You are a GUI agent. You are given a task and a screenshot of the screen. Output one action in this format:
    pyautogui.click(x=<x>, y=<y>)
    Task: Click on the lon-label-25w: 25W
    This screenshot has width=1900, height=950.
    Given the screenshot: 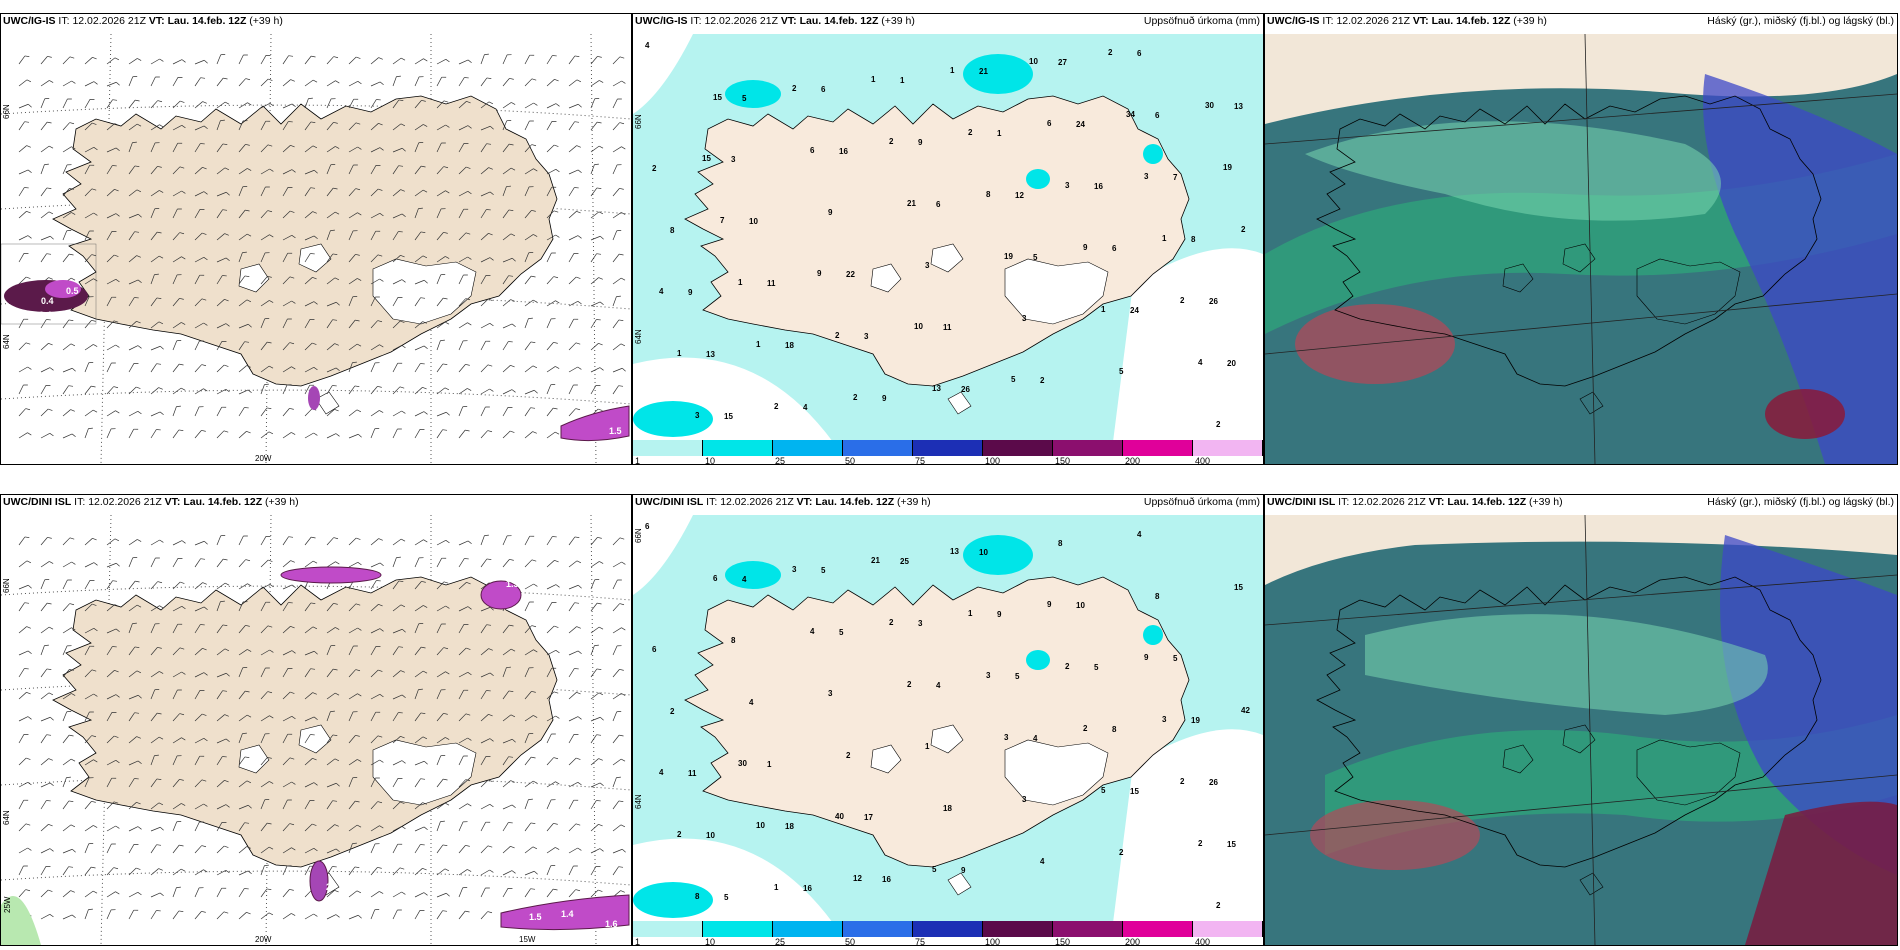 What is the action you would take?
    pyautogui.click(x=7, y=904)
    